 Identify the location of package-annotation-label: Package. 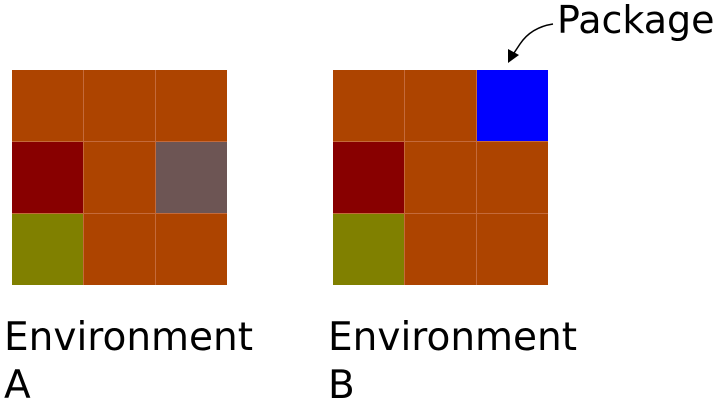
(636, 21).